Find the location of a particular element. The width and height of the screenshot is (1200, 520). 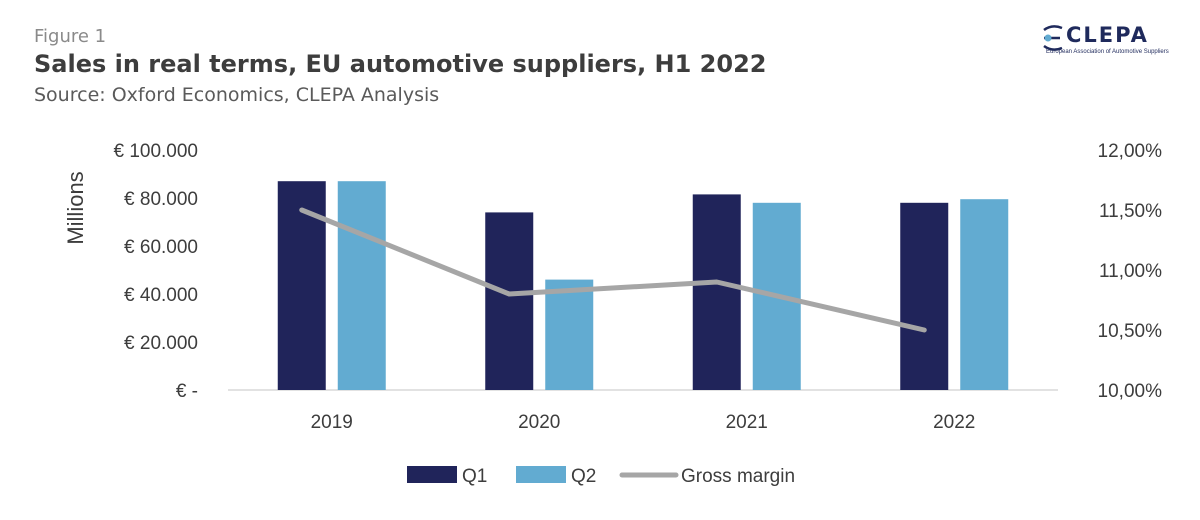

y-tick-label: € 20.000 is located at coordinates (161, 343).